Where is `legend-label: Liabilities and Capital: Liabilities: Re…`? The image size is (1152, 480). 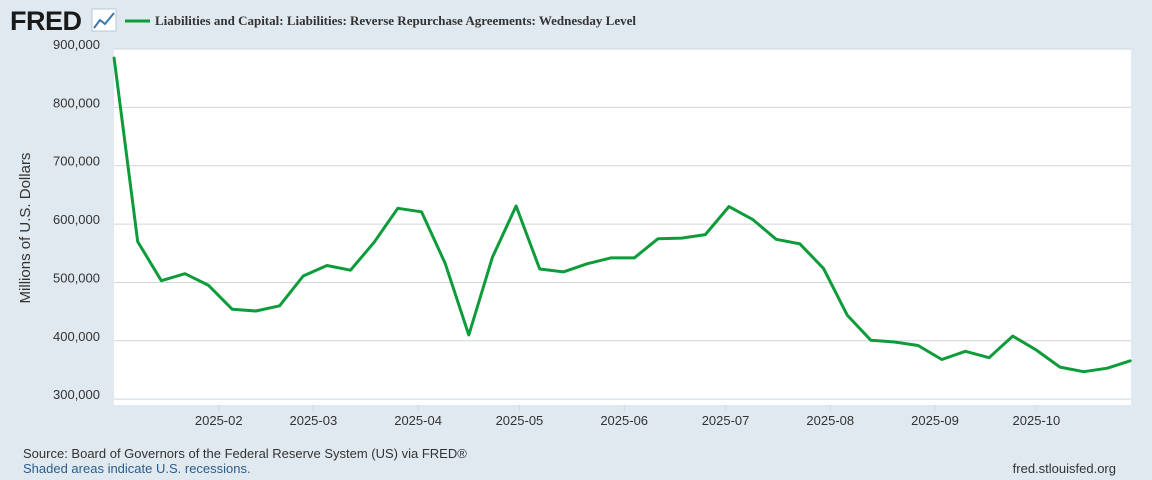
legend-label: Liabilities and Capital: Liabilities: Re… is located at coordinates (395, 20).